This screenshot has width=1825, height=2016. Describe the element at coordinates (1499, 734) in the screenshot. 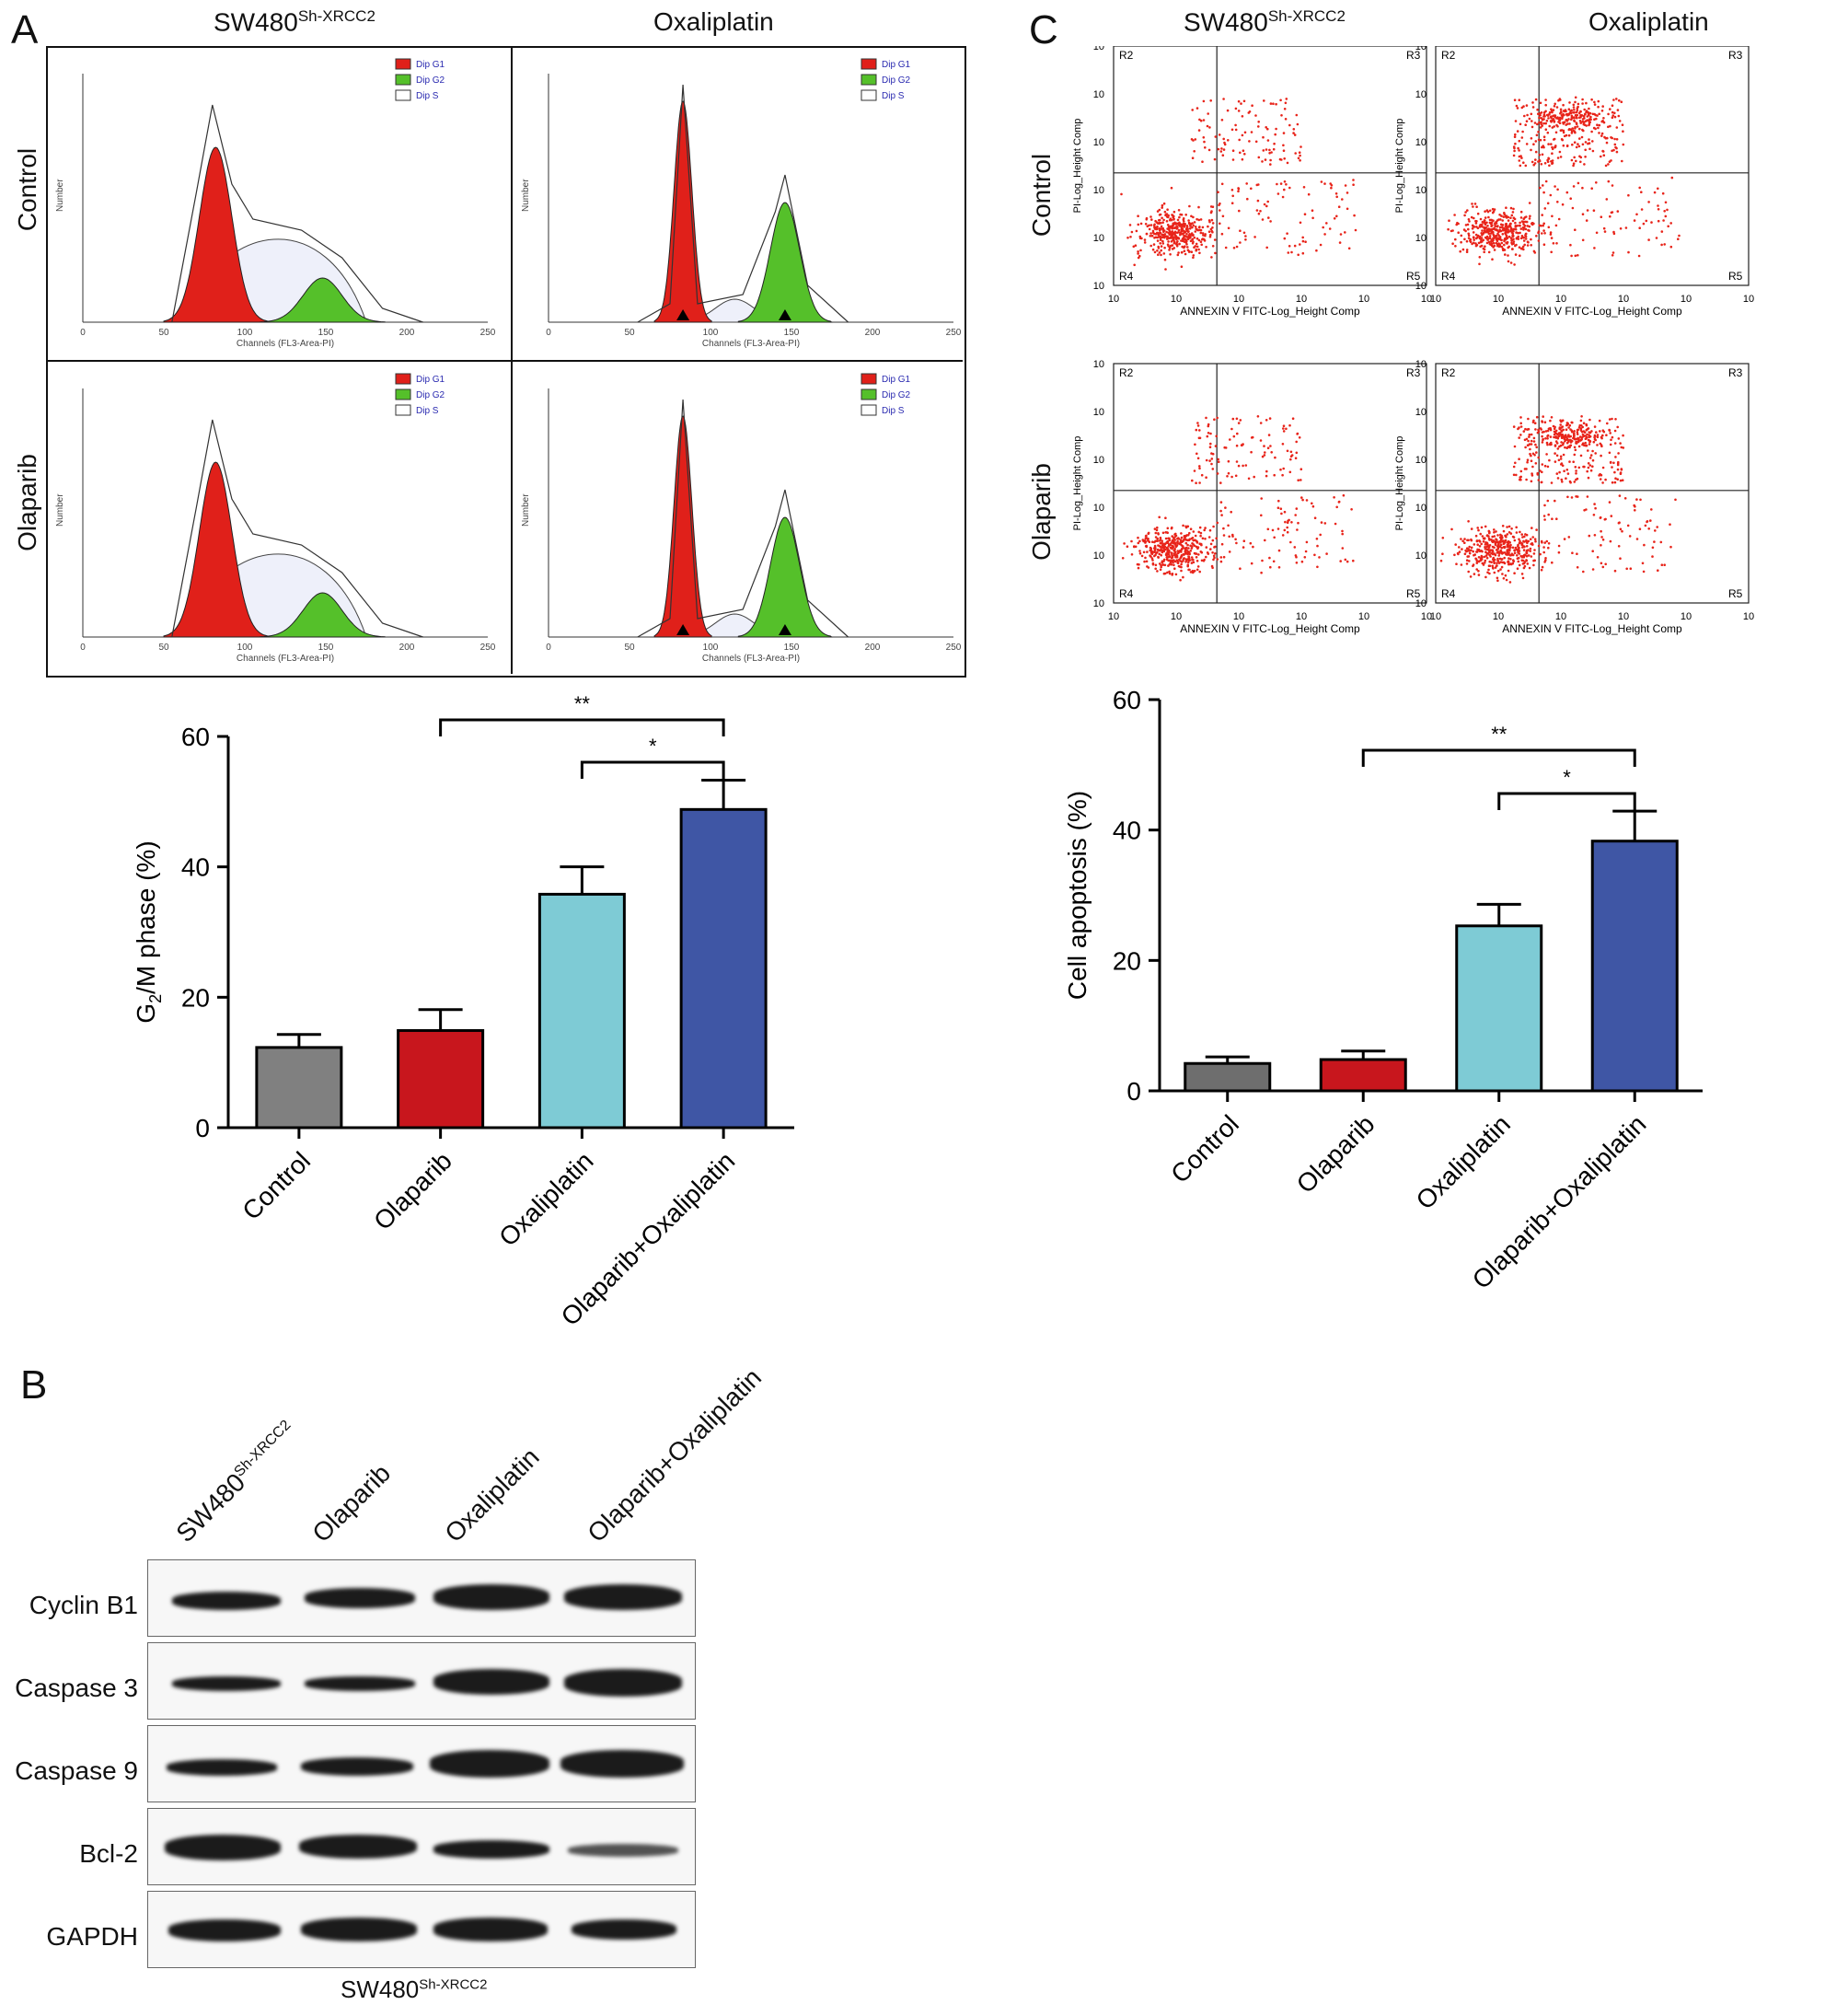

I see `apop-significance-label: **` at that location.